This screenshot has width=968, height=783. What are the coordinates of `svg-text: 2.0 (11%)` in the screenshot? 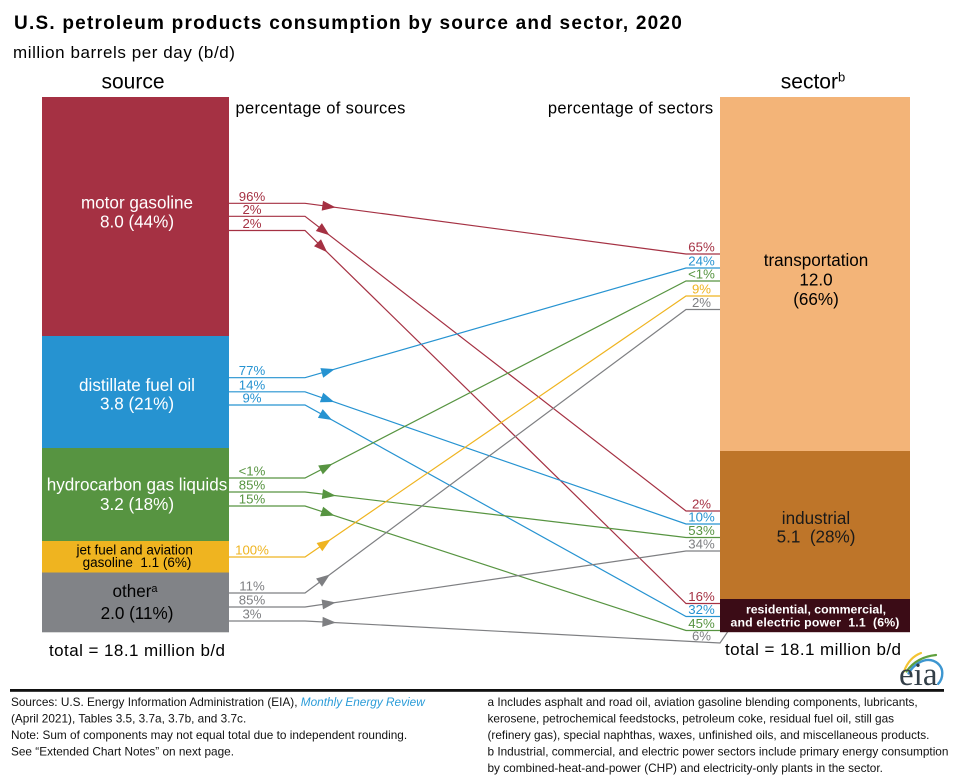 It's located at (137, 613).